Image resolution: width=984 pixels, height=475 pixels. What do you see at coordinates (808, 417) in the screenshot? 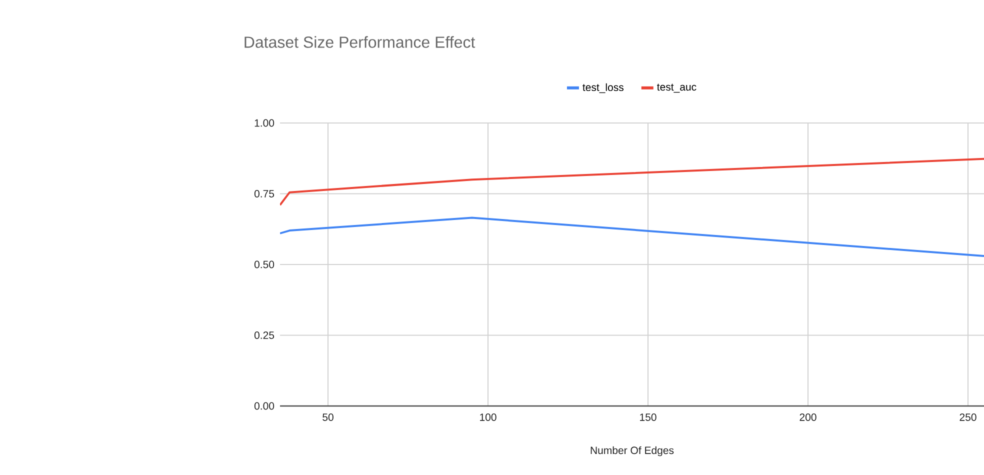
I see `x-tick-label: 200` at bounding box center [808, 417].